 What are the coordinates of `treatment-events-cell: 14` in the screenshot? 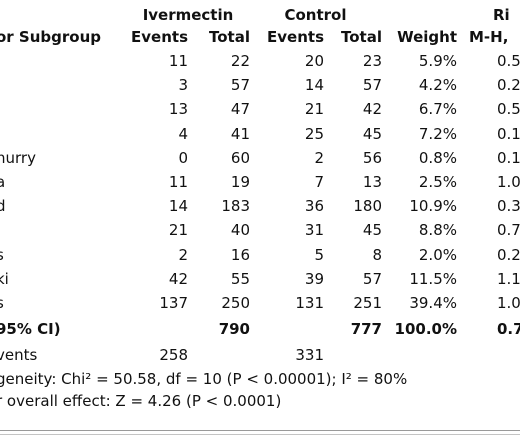 It's located at (178, 206).